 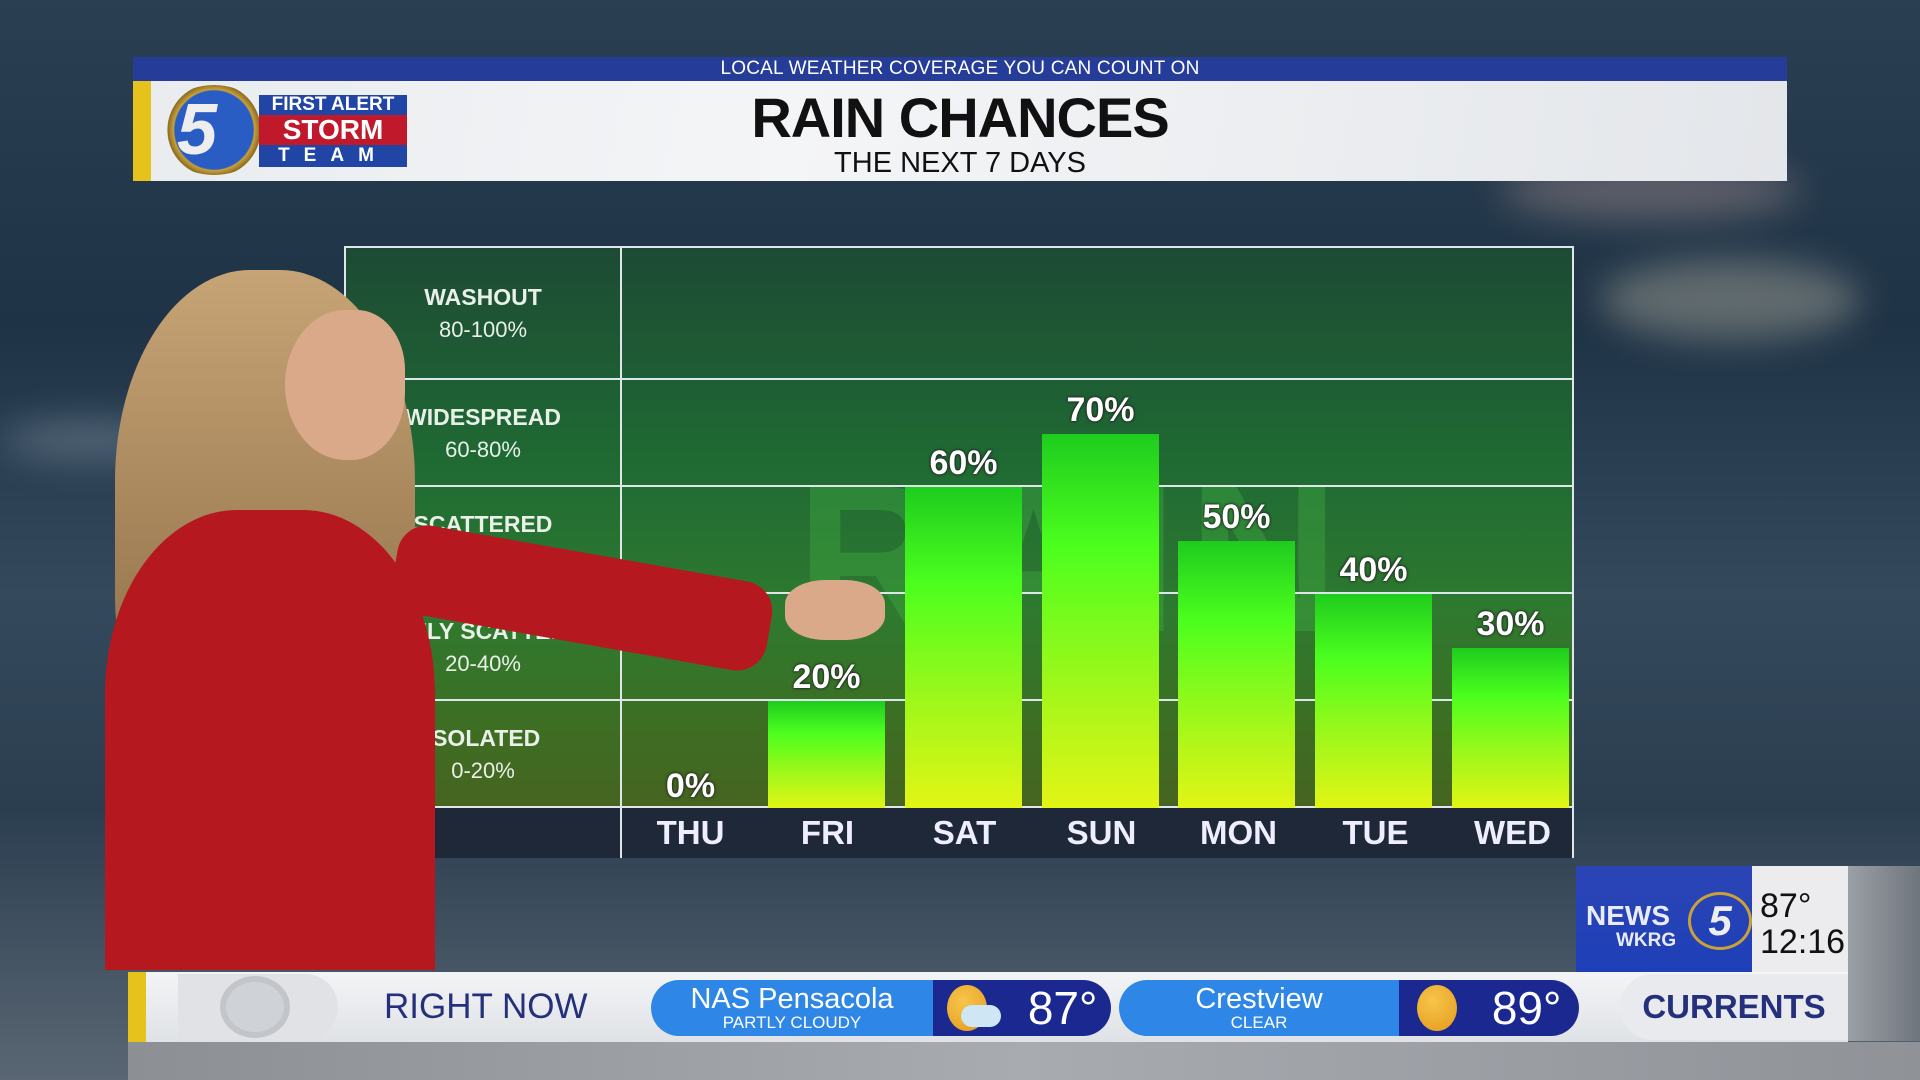 I want to click on bug-temperature: 87°, so click(x=1786, y=906).